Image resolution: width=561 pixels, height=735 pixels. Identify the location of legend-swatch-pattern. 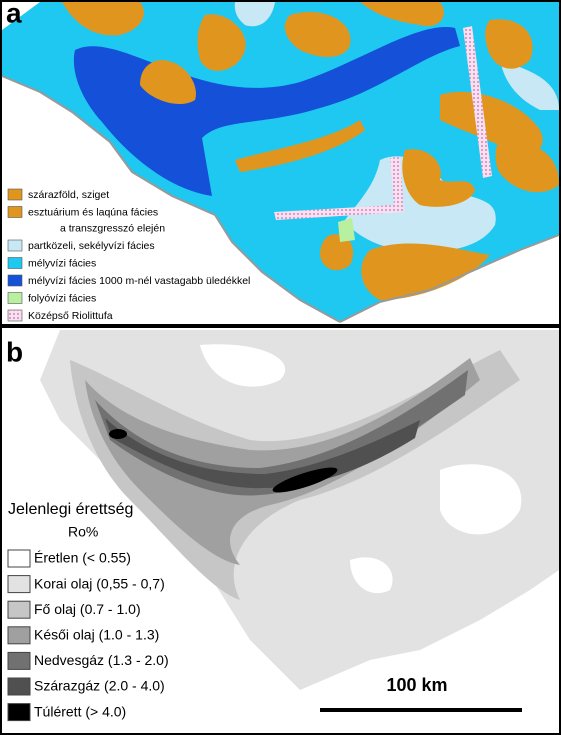
(15, 315).